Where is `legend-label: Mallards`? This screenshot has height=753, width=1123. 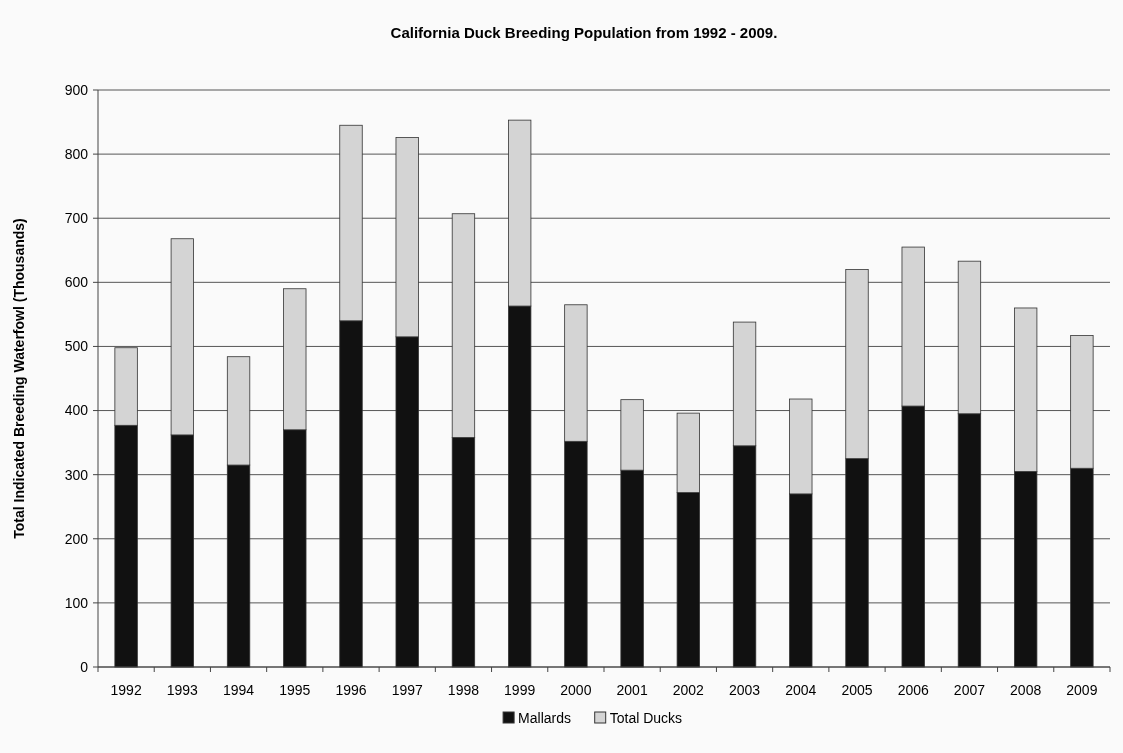 legend-label: Mallards is located at coordinates (545, 717).